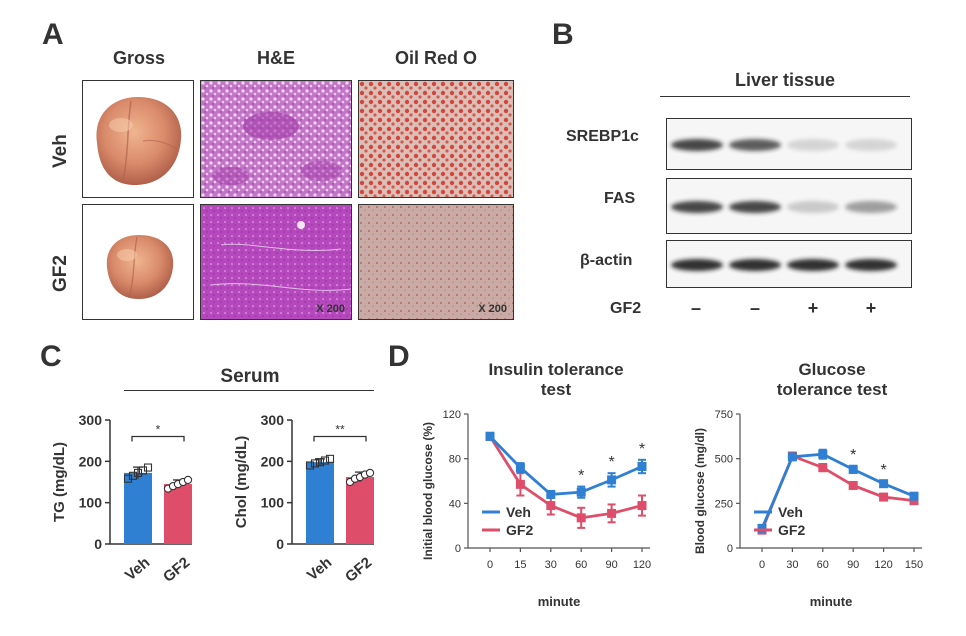 Image resolution: width=966 pixels, height=636 pixels. I want to click on gross-image-gf2, so click(138, 262).